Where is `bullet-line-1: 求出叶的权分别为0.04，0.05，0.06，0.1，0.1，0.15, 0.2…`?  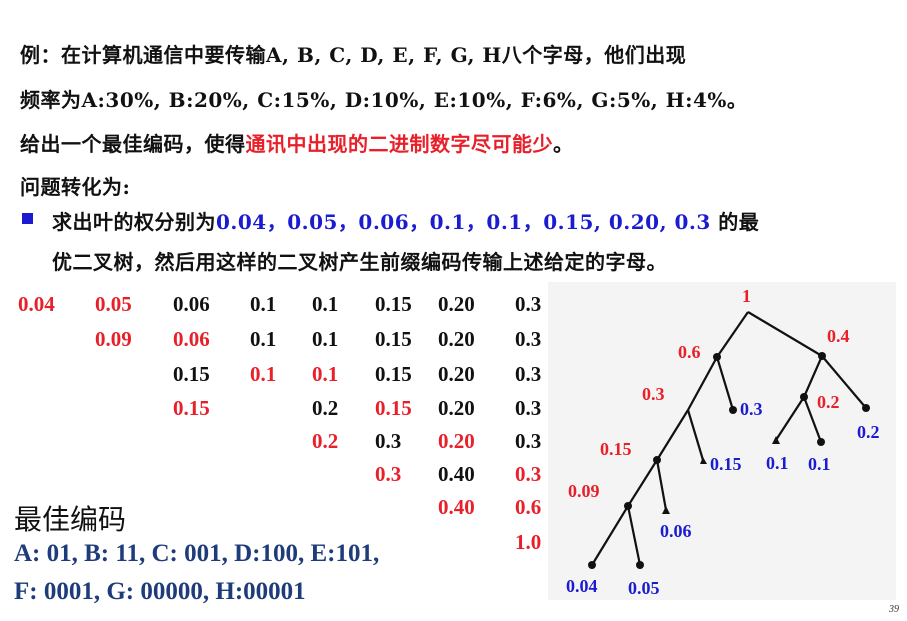
bullet-line-1: 求出叶的权分别为0.04，0.05，0.06，0.1，0.1，0.15, 0.2… is located at coordinates (405, 220).